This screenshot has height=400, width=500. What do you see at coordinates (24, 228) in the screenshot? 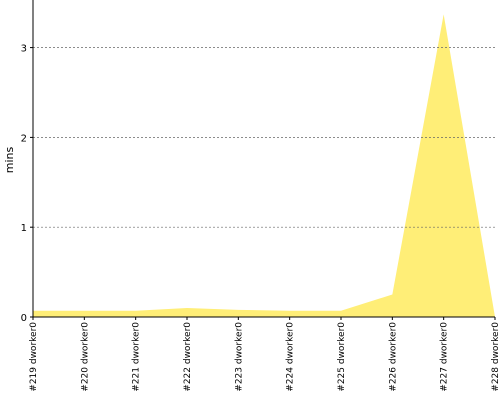
I see `y-tick-label: 1` at bounding box center [24, 228].